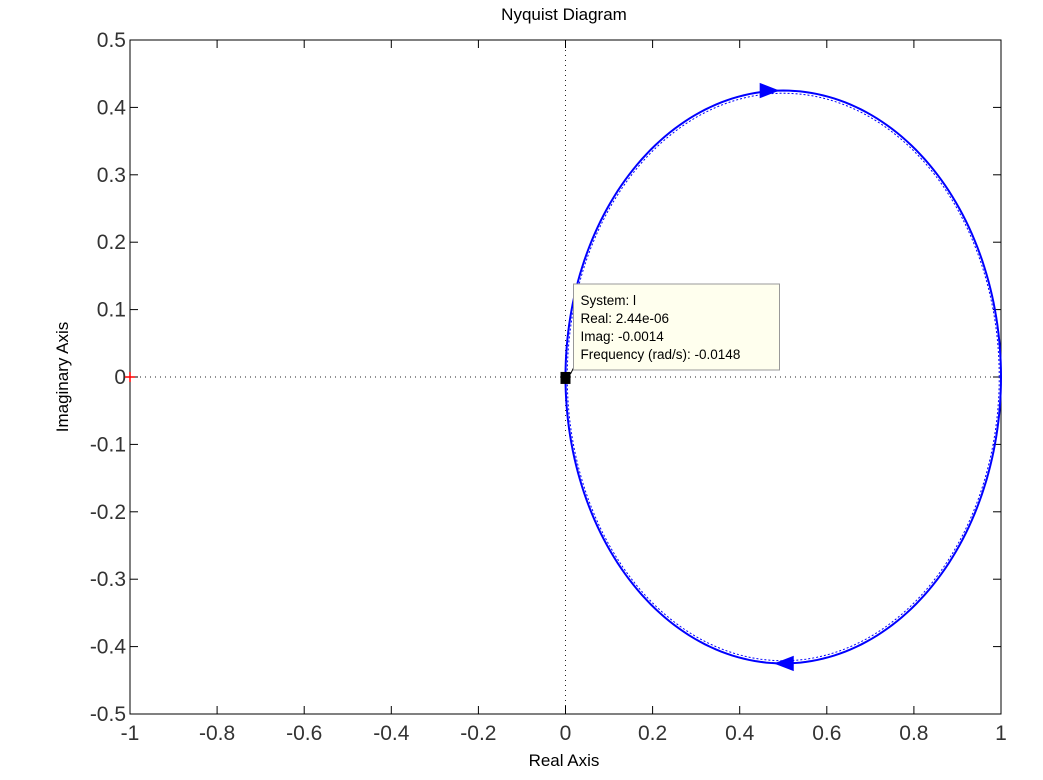  Describe the element at coordinates (217, 733) in the screenshot. I see `x-tick-label: -0.8` at that location.